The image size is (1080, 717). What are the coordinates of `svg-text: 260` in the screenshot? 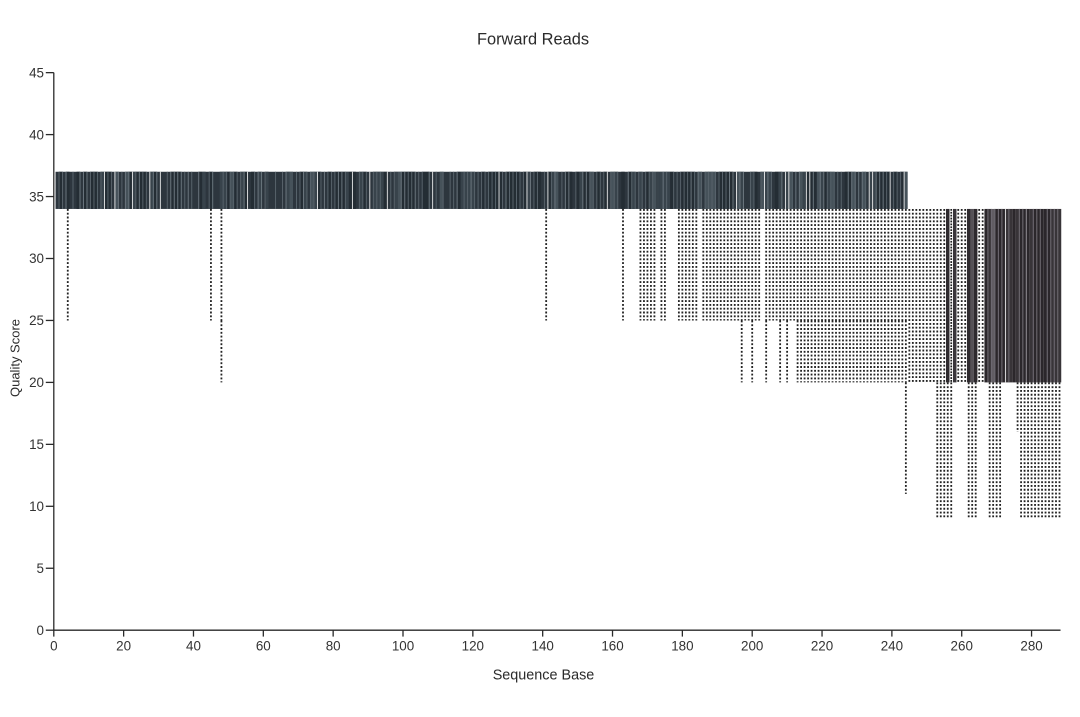 It's located at (962, 646).